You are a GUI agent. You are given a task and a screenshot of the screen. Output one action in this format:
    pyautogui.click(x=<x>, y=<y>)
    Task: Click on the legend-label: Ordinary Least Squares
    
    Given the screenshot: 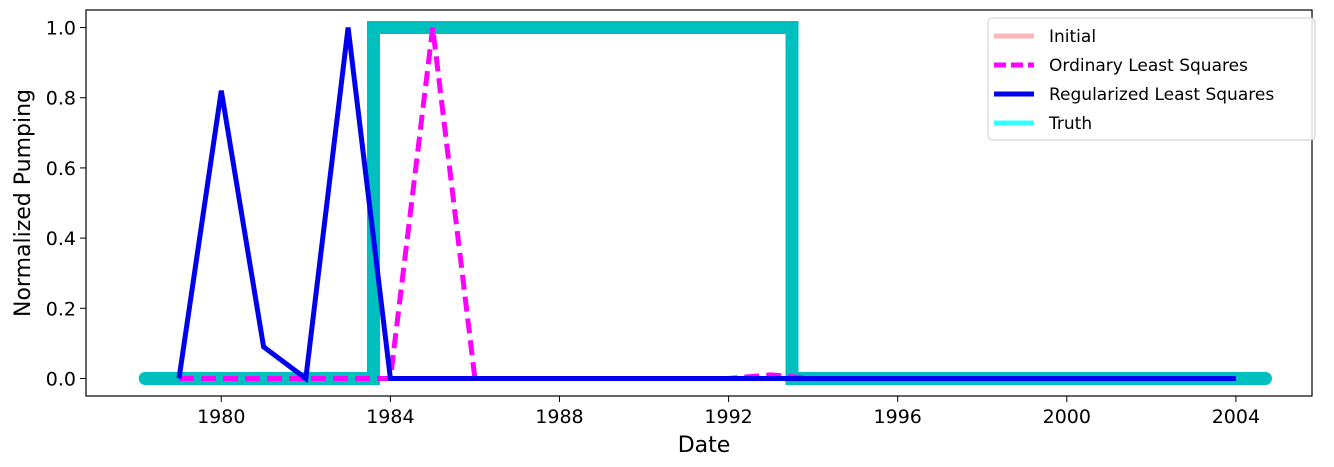 What is the action you would take?
    pyautogui.click(x=1148, y=66)
    